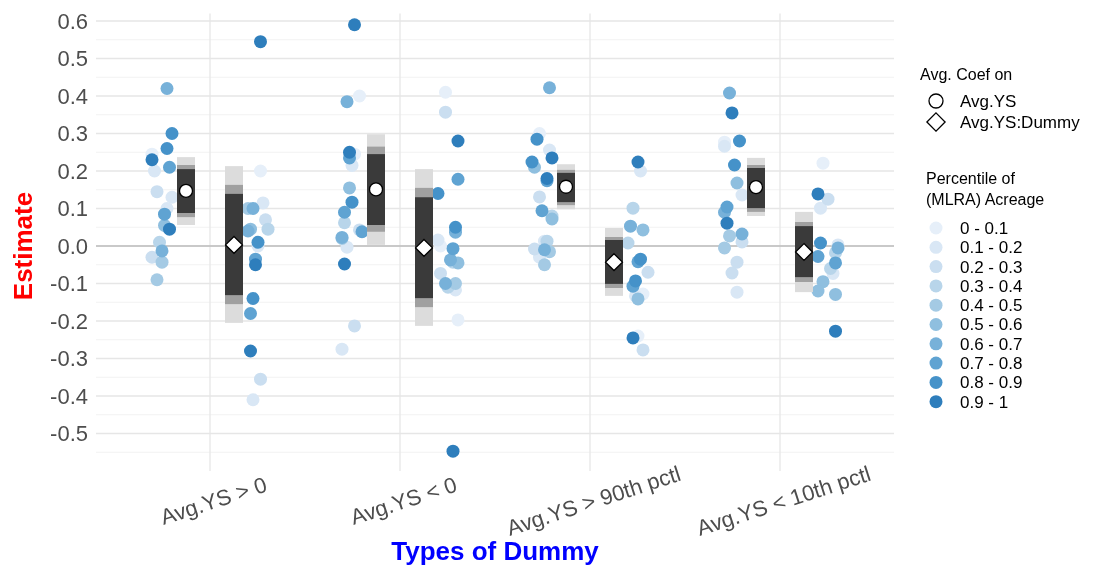 The height and width of the screenshot is (571, 1110). Describe the element at coordinates (991, 248) in the screenshot. I see `legend-label: 0.1 - 0.2` at that location.